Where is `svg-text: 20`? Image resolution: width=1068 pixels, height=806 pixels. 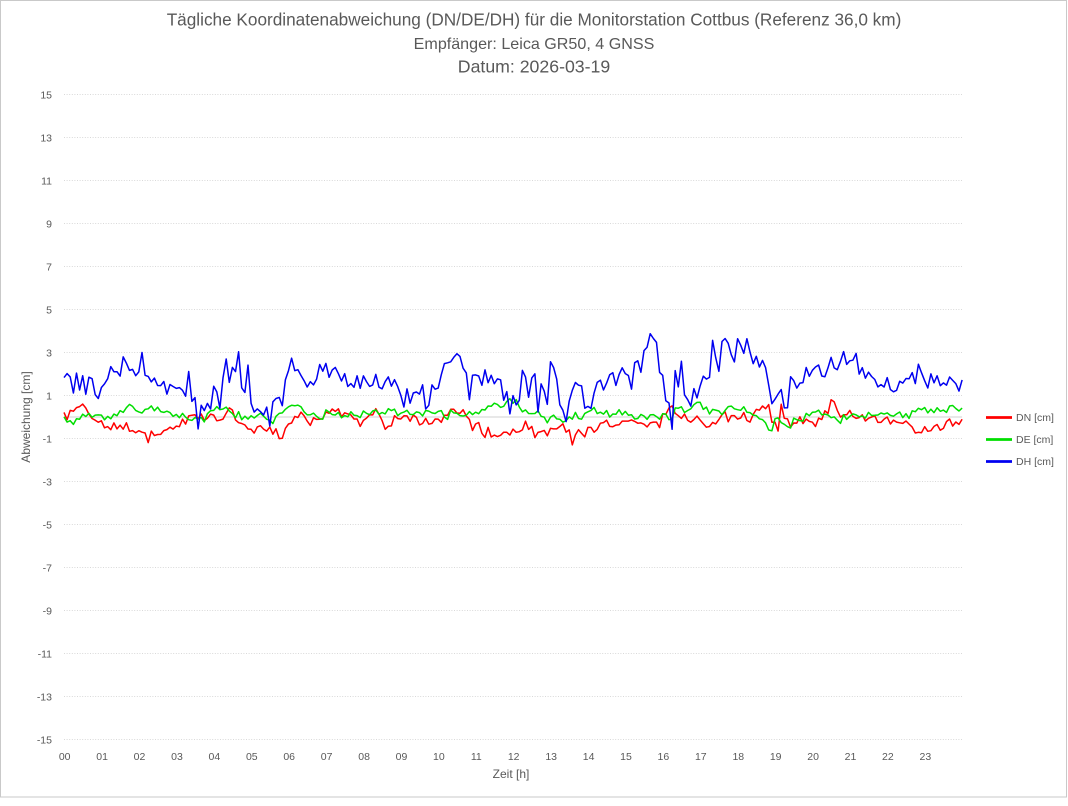
svg-text: 20 is located at coordinates (813, 757).